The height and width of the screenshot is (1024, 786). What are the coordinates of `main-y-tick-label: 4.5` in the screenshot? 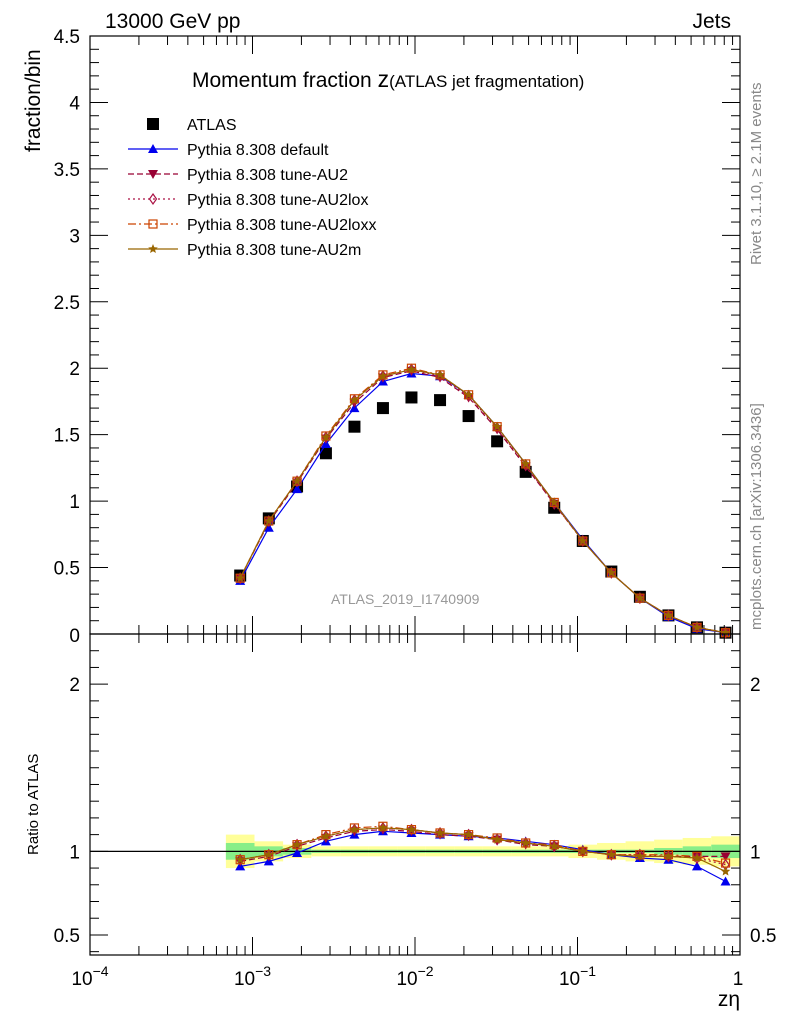 It's located at (67, 37).